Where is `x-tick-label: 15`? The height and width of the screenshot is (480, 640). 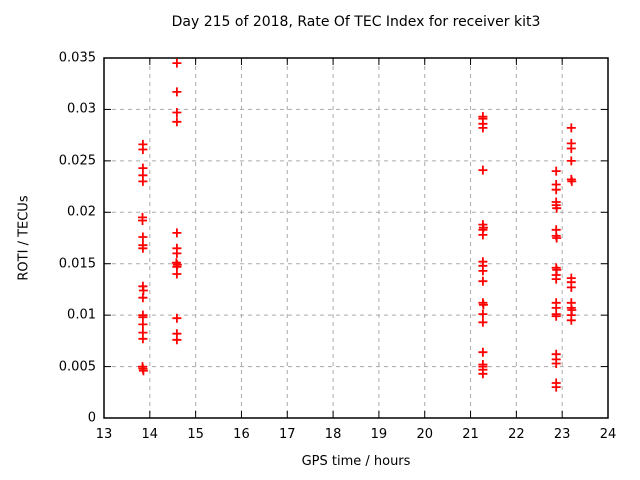 x-tick-label: 15 is located at coordinates (195, 434).